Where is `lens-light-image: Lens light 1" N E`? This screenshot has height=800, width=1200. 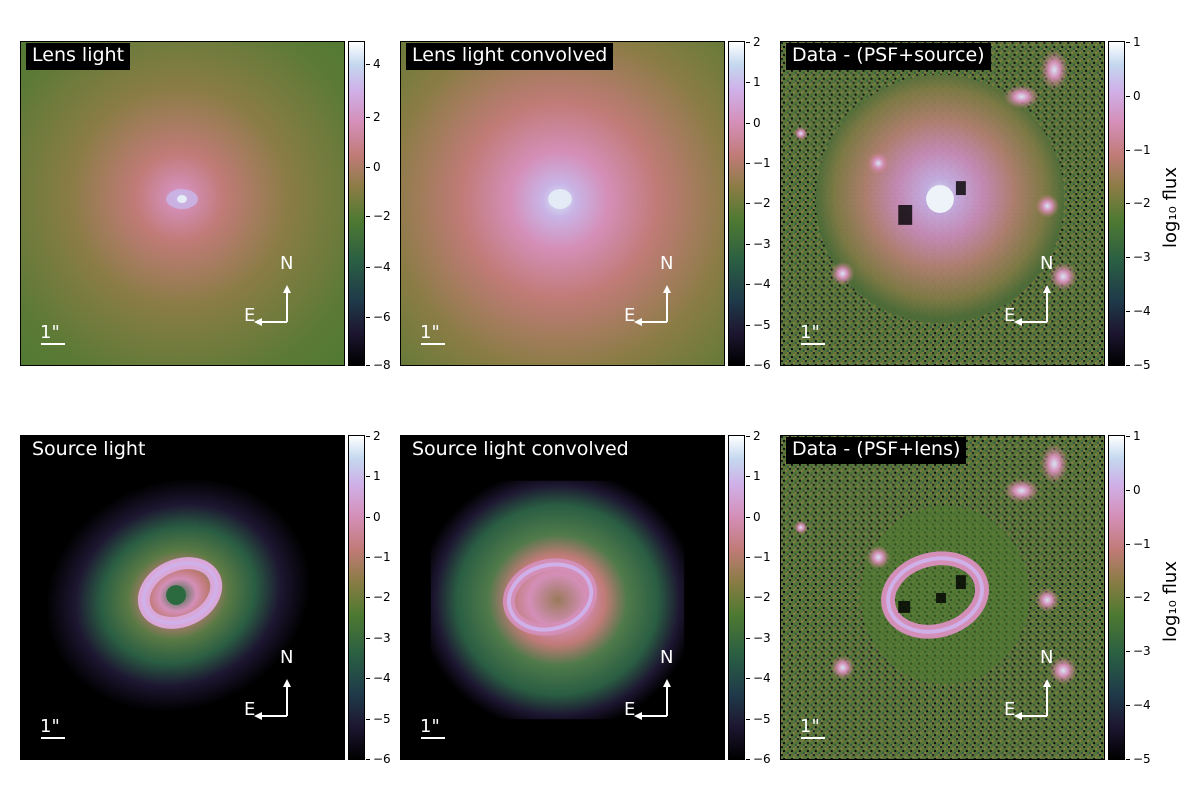
lens-light-image: Lens light 1" N E is located at coordinates (182, 203).